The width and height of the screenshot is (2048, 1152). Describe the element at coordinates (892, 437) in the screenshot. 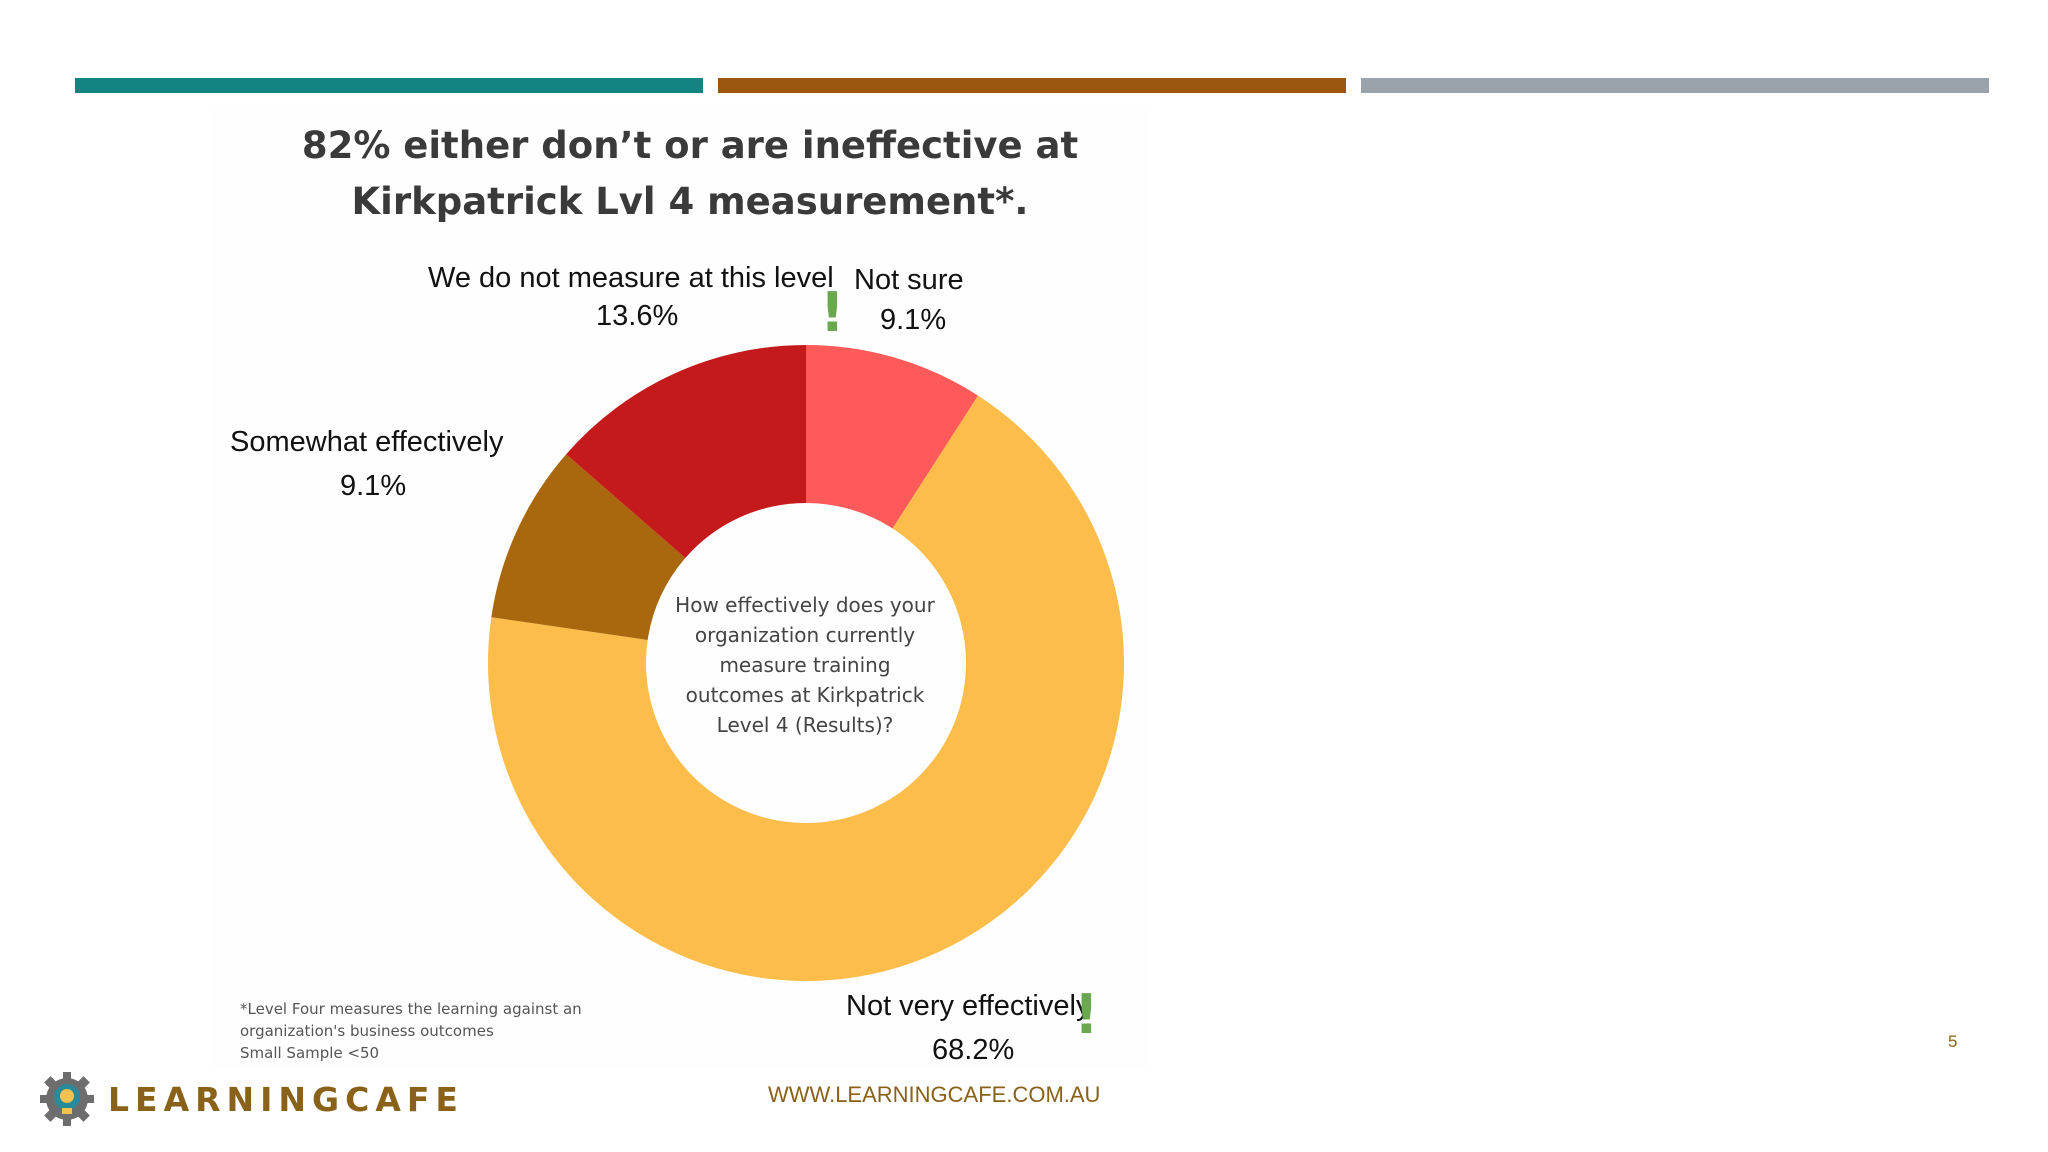

I see `donut-slice-not-sure` at that location.